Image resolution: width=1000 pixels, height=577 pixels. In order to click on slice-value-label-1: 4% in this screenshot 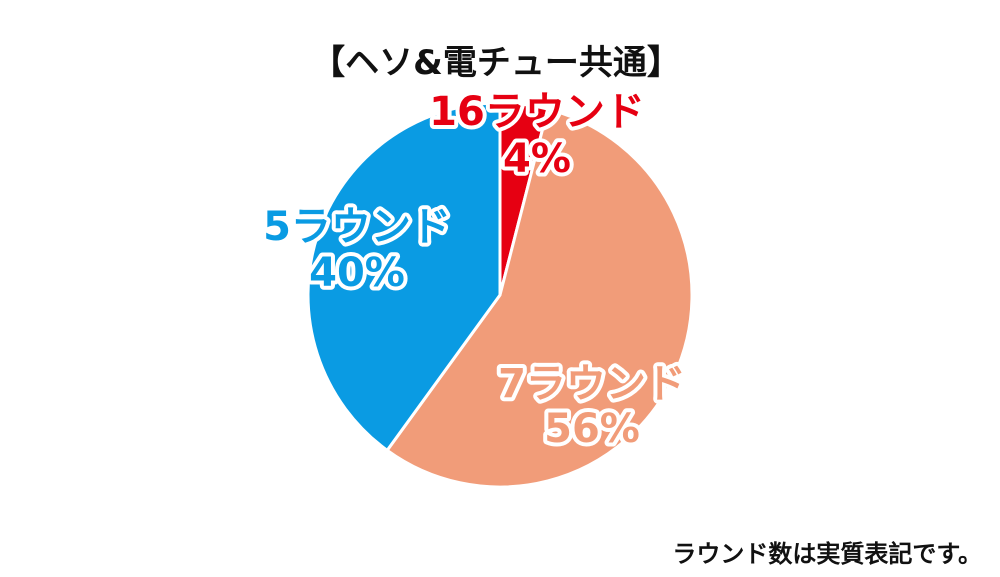, I will do `click(537, 159)`.